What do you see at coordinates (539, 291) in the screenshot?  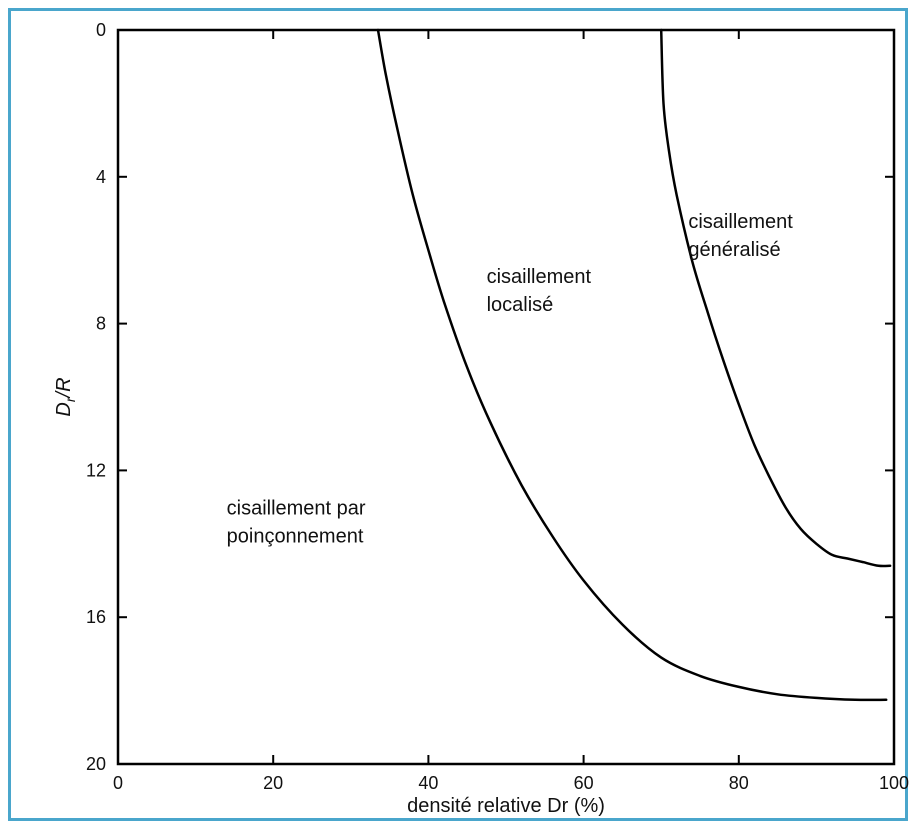 I see `region-label: cisaillement localisé` at bounding box center [539, 291].